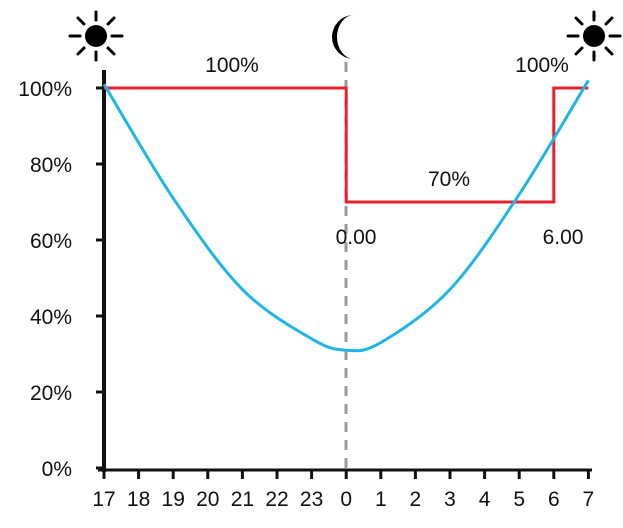 The image size is (623, 528). I want to click on x-tick-label: 2, so click(416, 499).